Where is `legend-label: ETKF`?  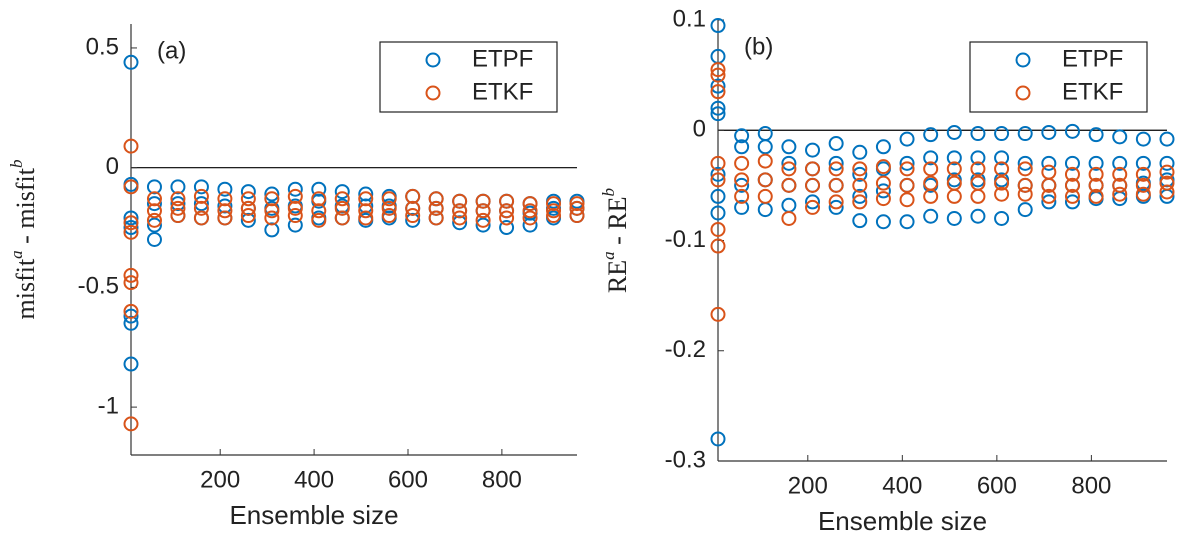 legend-label: ETKF is located at coordinates (502, 91).